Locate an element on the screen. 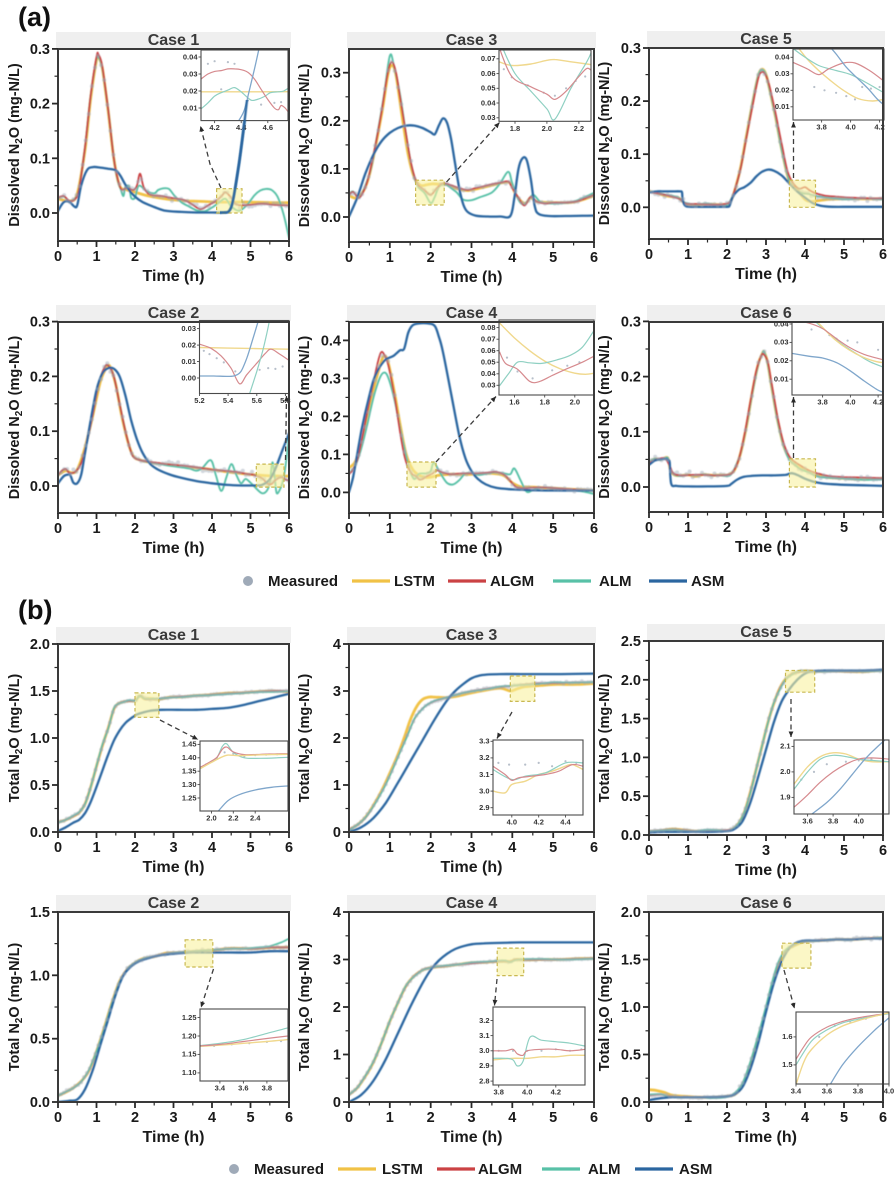 This screenshot has width=894, height=1180. svg-text: 0.02 is located at coordinates (782, 90).